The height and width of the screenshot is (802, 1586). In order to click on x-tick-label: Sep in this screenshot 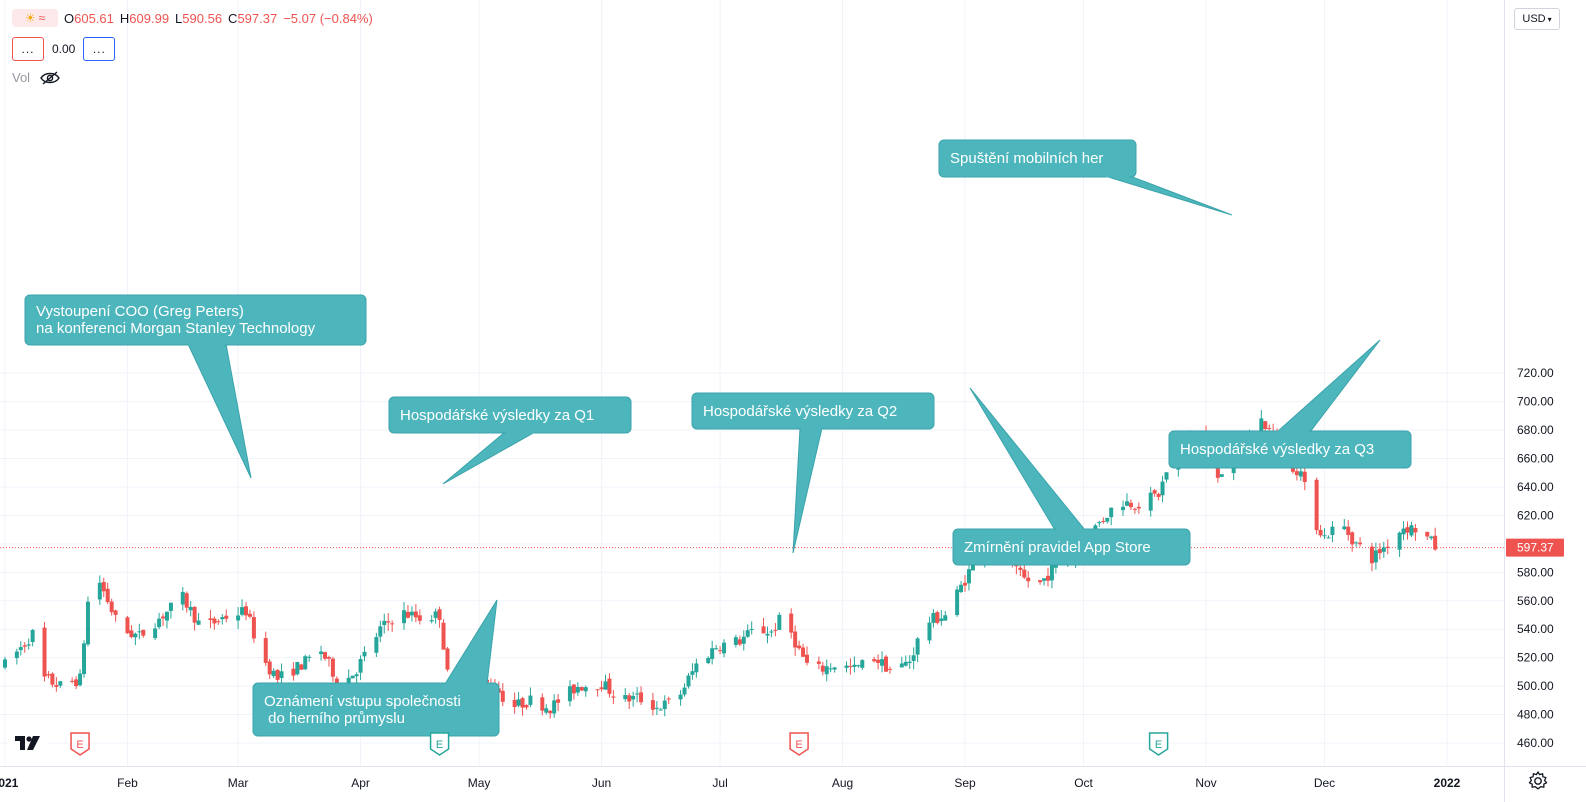, I will do `click(965, 783)`.